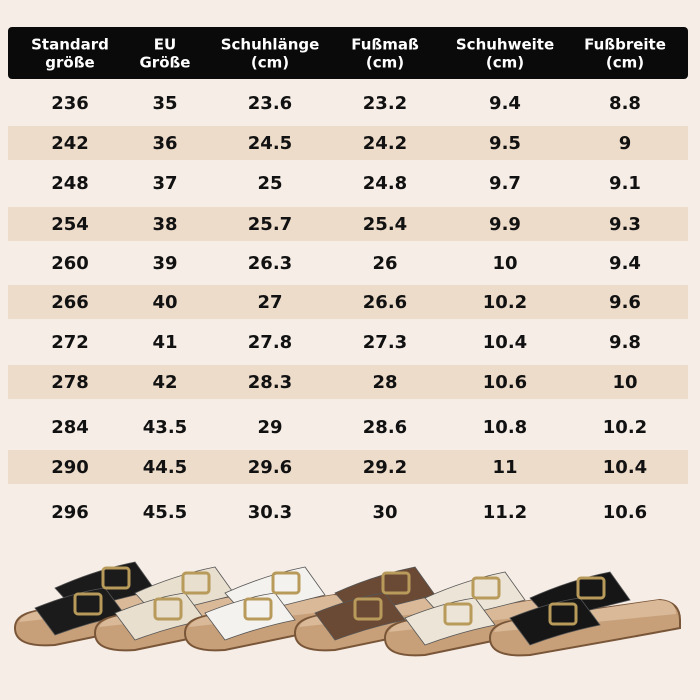 Image resolution: width=700 pixels, height=700 pixels. What do you see at coordinates (164, 143) in the screenshot?
I see `table-cell: 36` at bounding box center [164, 143].